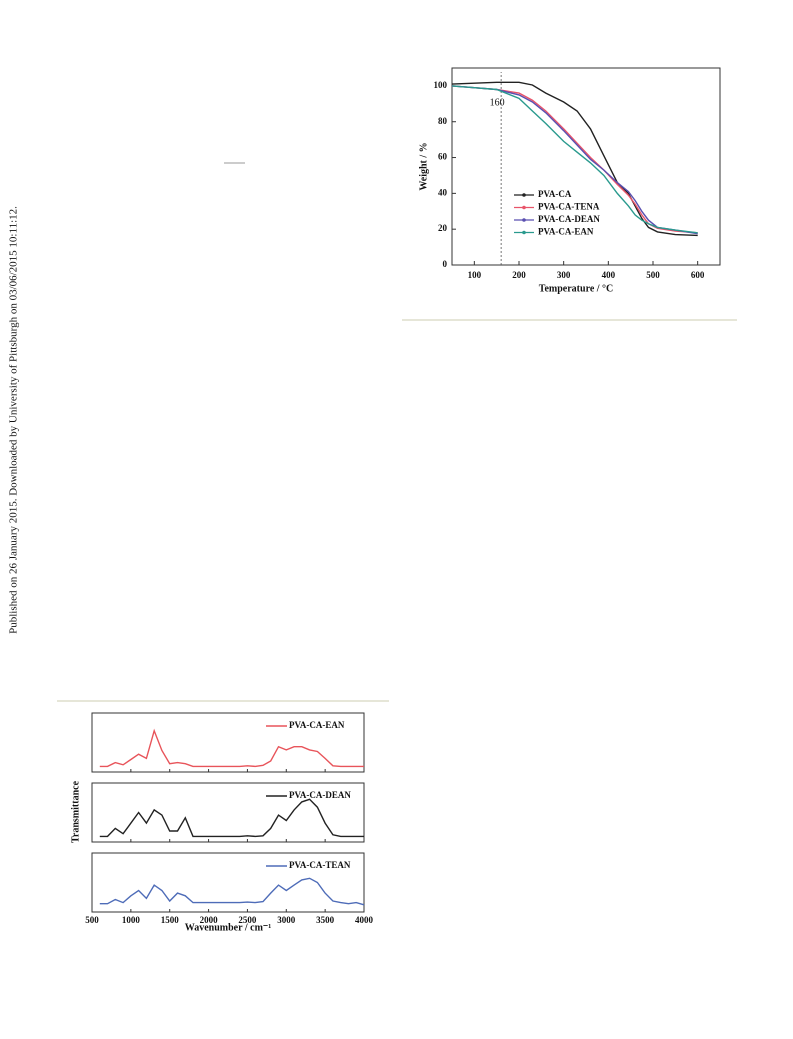  I want to click on y-tick-label: 40, so click(443, 192).